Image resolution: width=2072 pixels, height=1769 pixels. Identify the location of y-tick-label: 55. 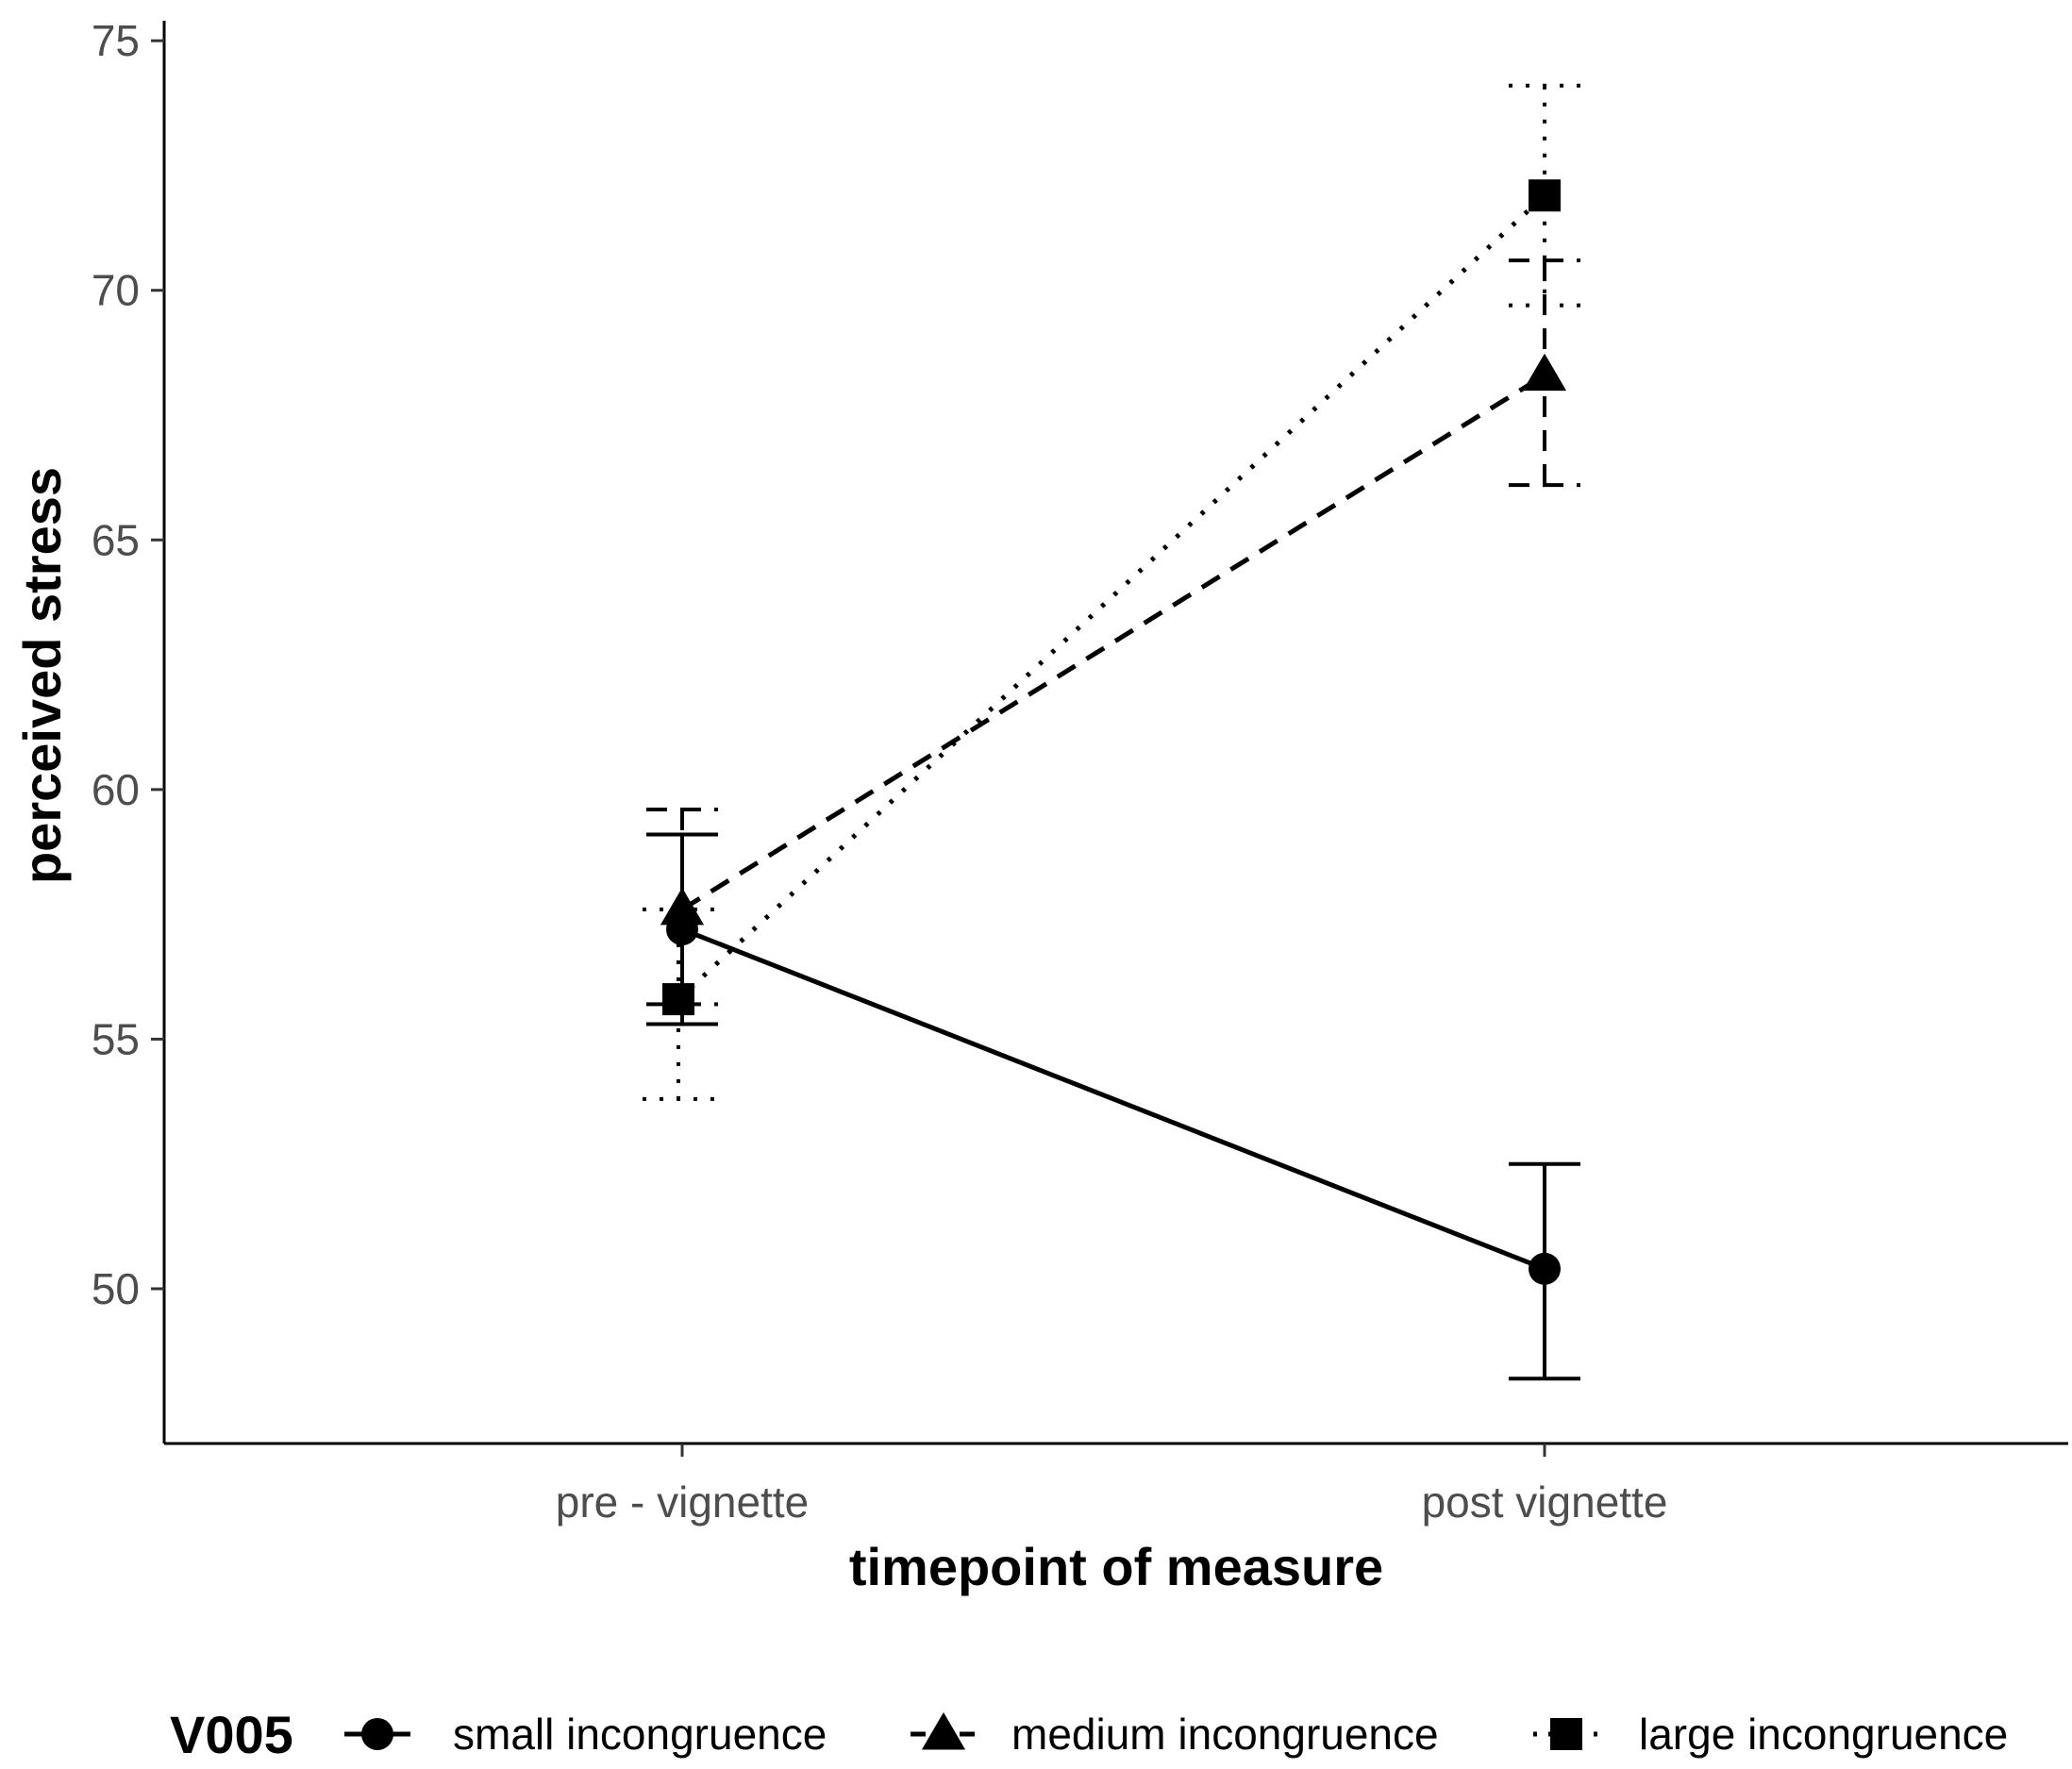
(116, 1038).